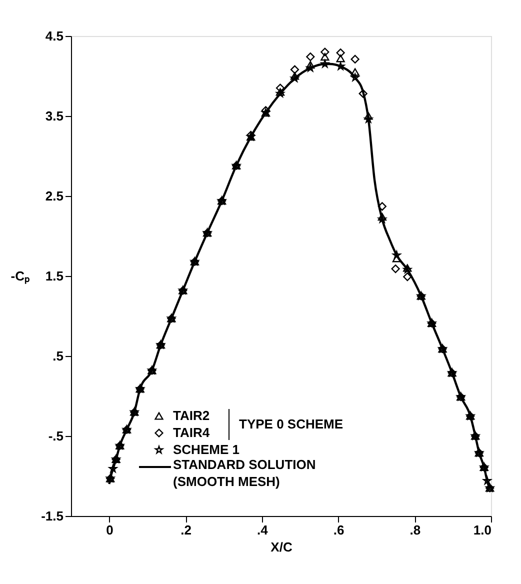  I want to click on y-tick-label: 2.5, so click(54, 196).